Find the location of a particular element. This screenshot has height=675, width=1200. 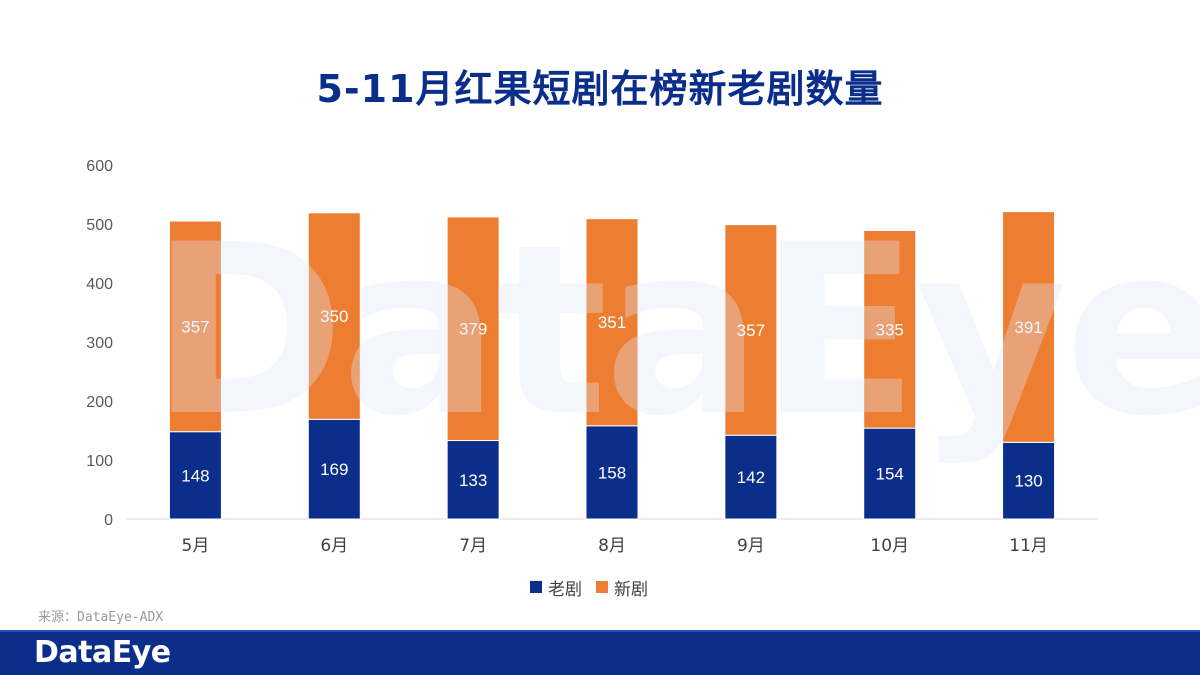

y-tick-label: 100 is located at coordinates (99, 461).